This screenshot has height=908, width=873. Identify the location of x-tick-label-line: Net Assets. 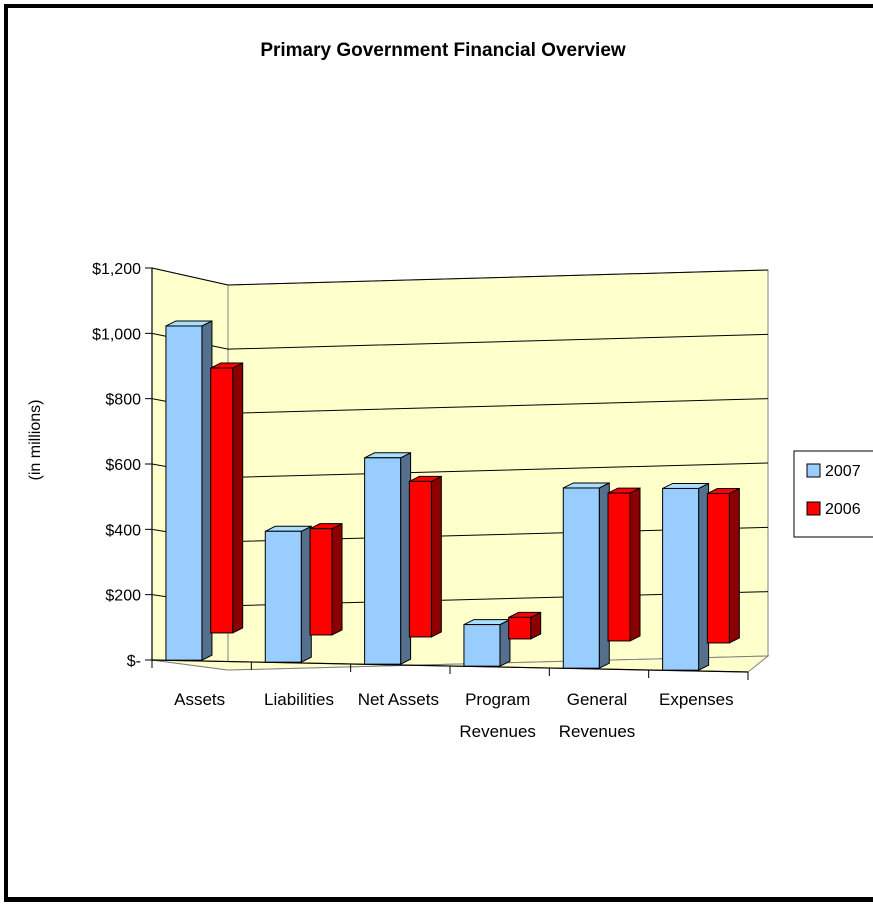
(398, 699).